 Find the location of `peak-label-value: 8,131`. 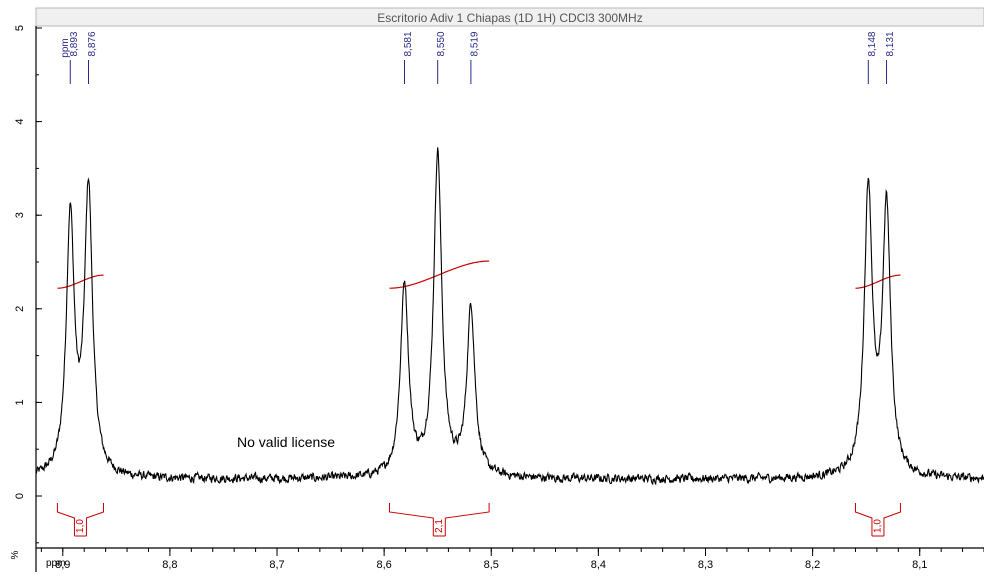

peak-label-value: 8,131 is located at coordinates (890, 43).